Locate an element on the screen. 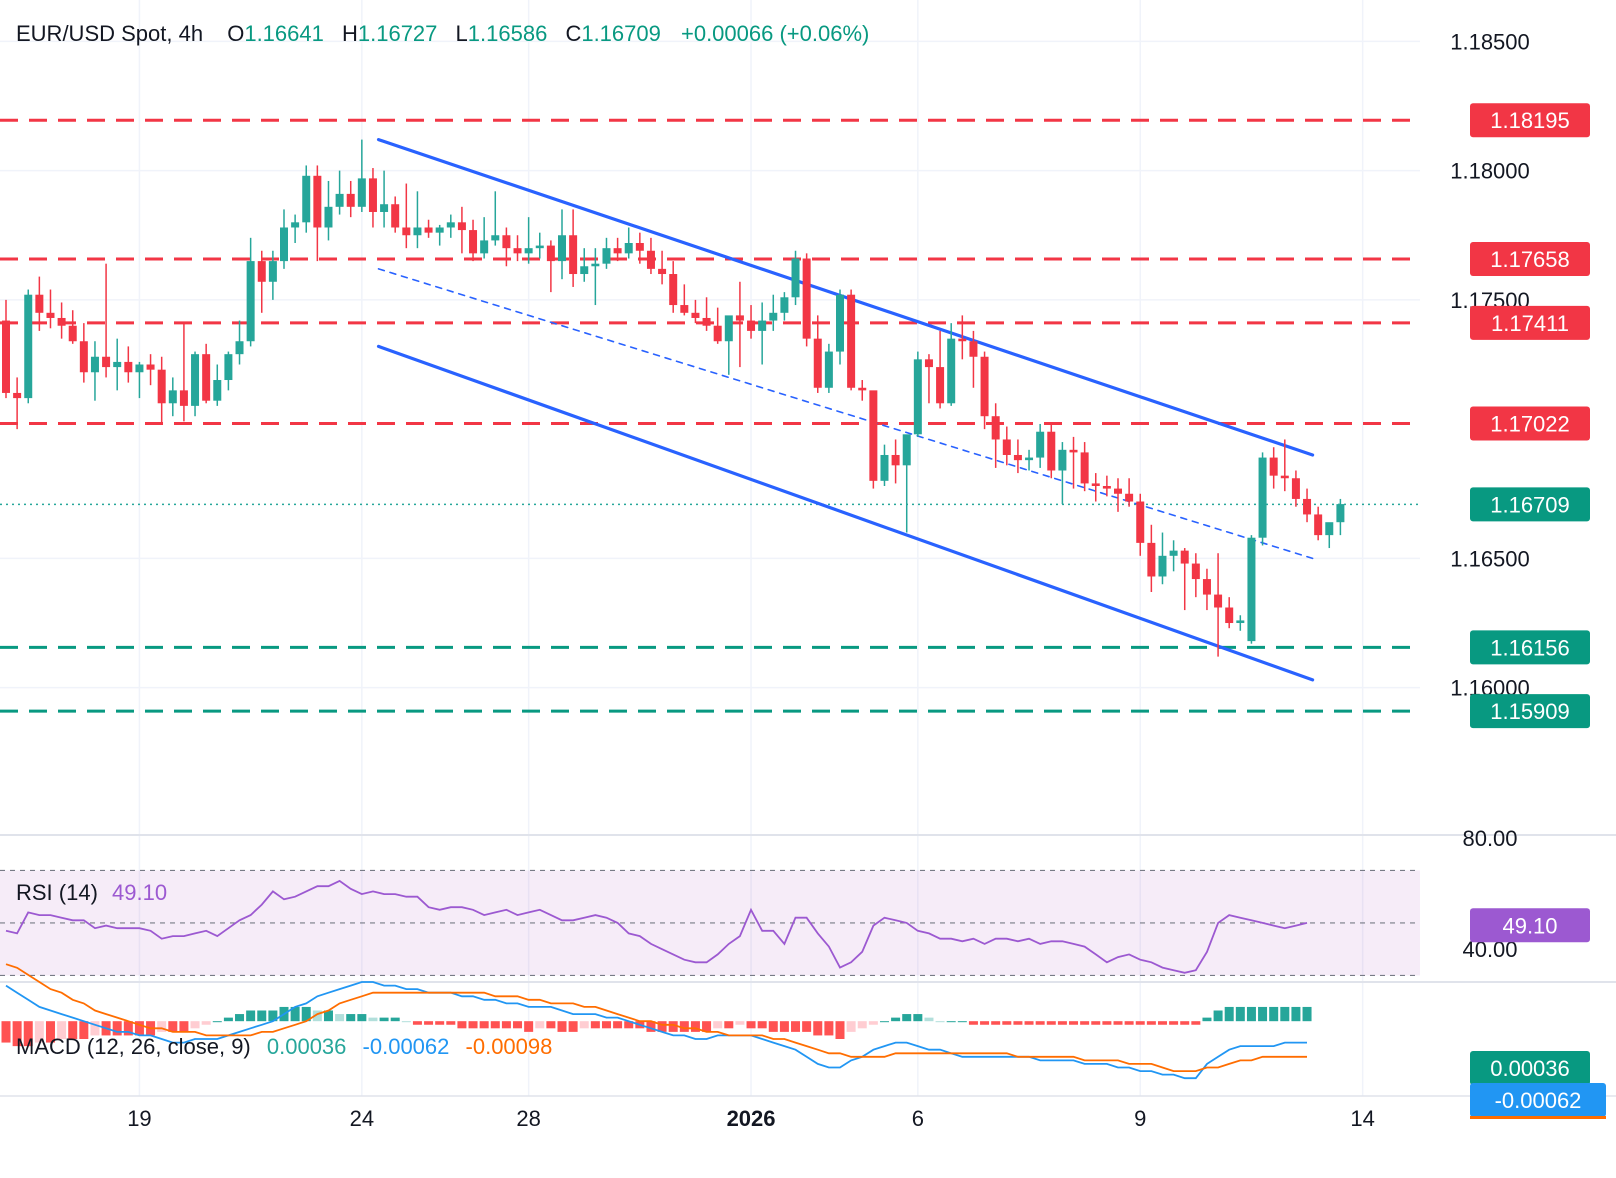 This screenshot has width=1616, height=1178. signal-line is located at coordinates (656, 1017).